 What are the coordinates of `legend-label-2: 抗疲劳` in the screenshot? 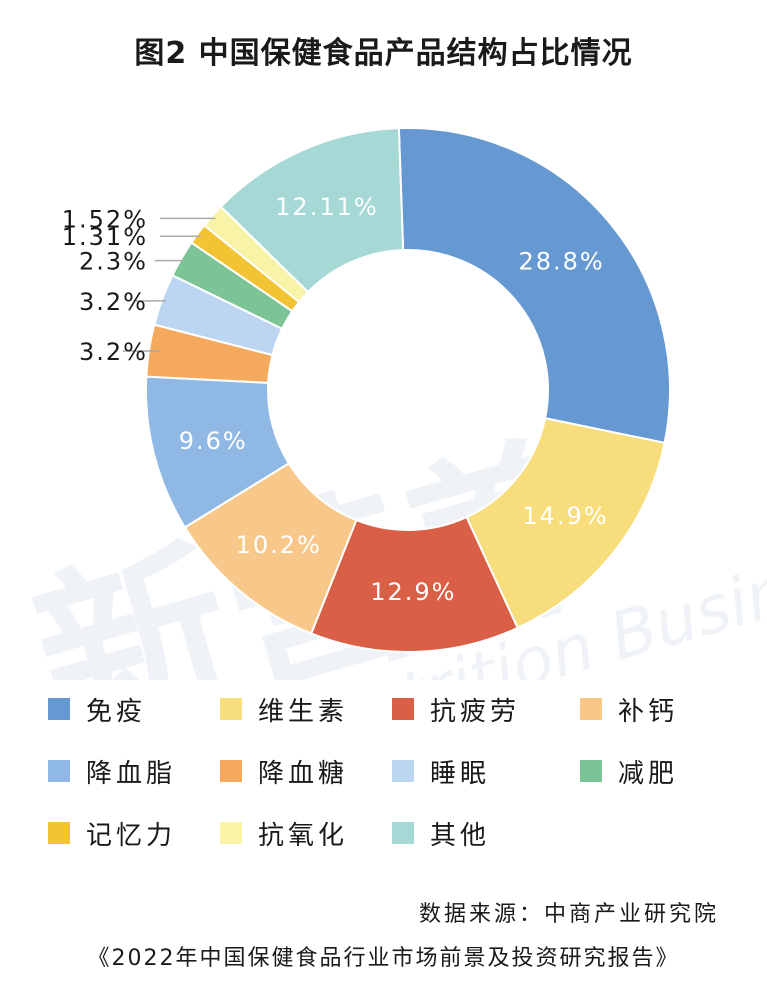 It's located at (475, 711).